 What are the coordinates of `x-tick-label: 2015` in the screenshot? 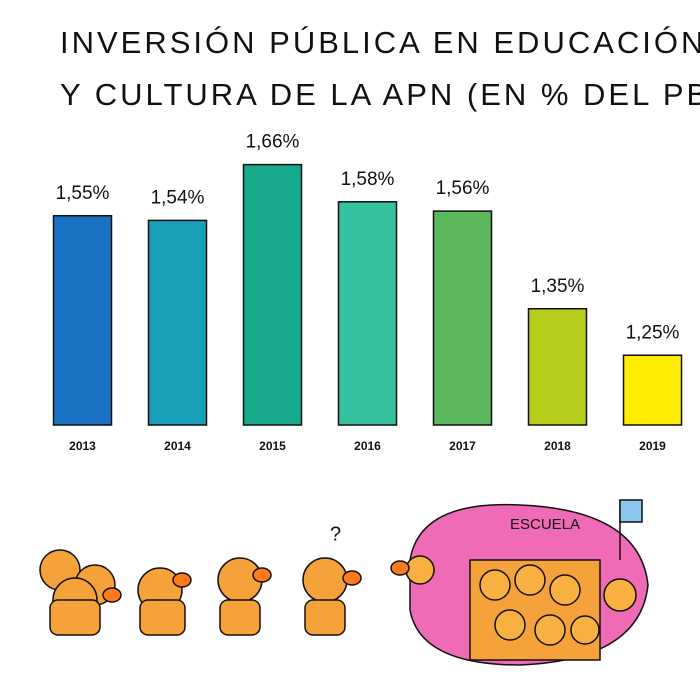 It's located at (272, 446).